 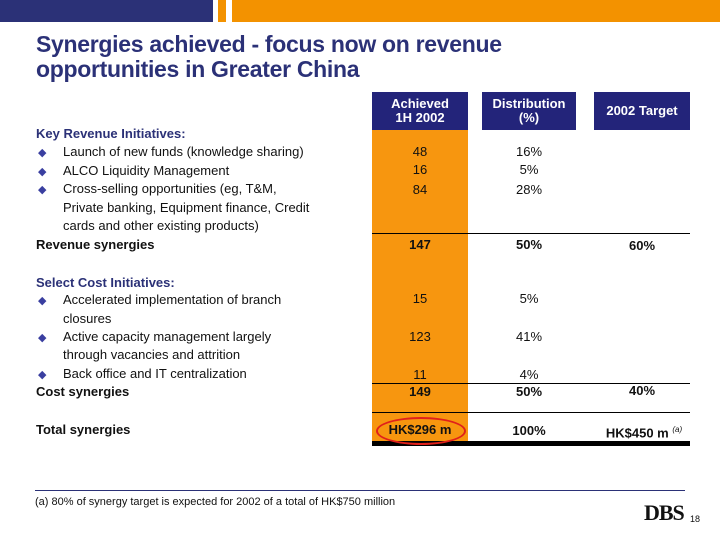 I want to click on page-number: 18, so click(x=695, y=519).